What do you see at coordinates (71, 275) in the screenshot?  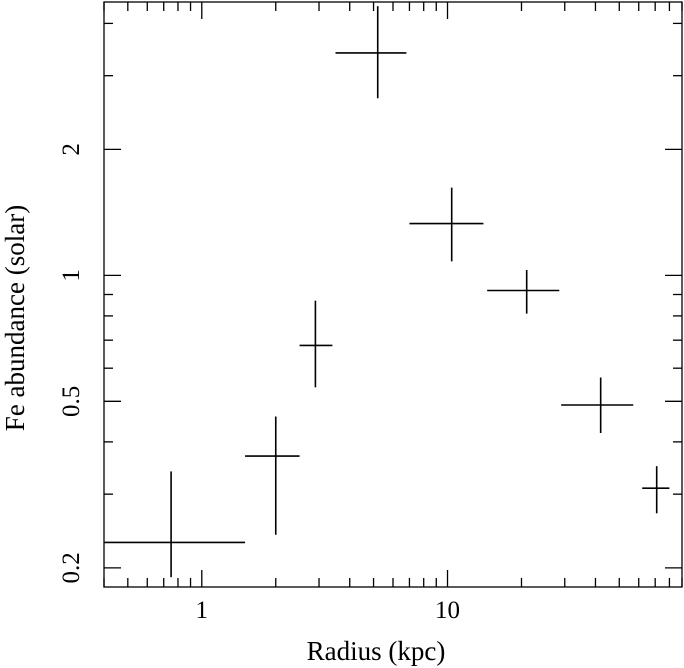 I see `y-tick-label: 1` at bounding box center [71, 275].